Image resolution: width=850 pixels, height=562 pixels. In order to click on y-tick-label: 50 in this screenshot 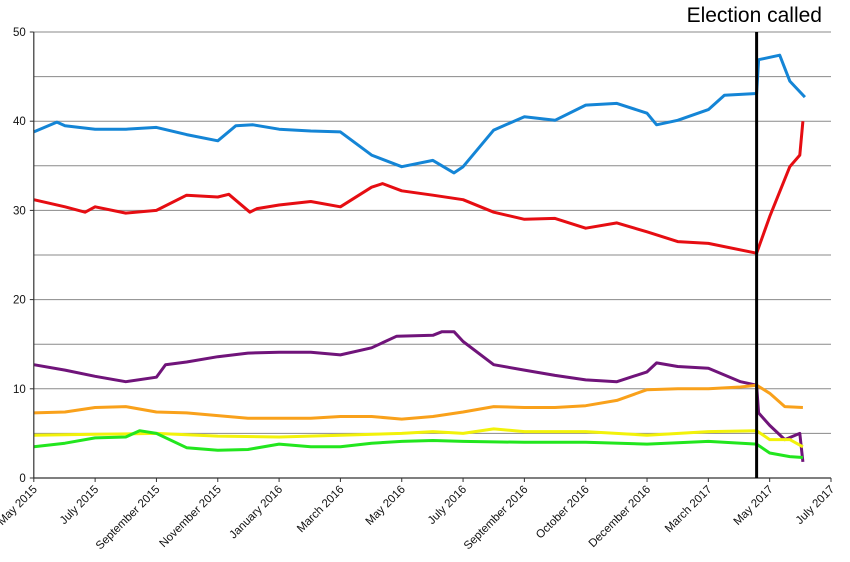, I will do `click(19, 33)`.